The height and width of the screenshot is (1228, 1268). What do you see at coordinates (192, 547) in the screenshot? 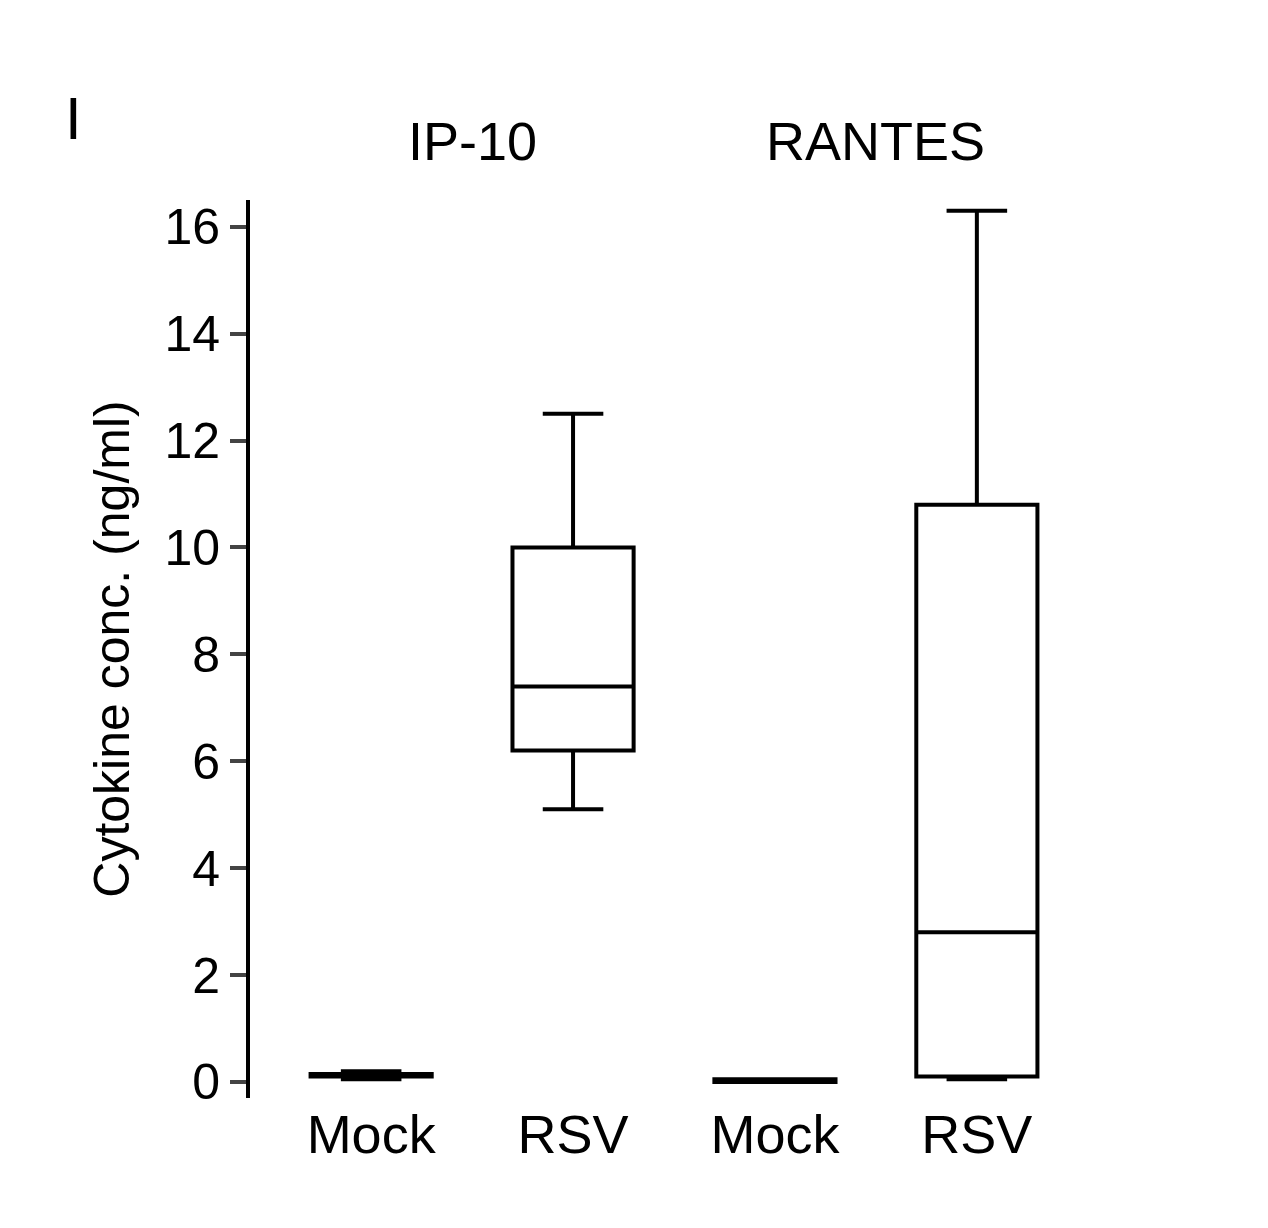
I see `y-tick-label: 10` at bounding box center [192, 547].